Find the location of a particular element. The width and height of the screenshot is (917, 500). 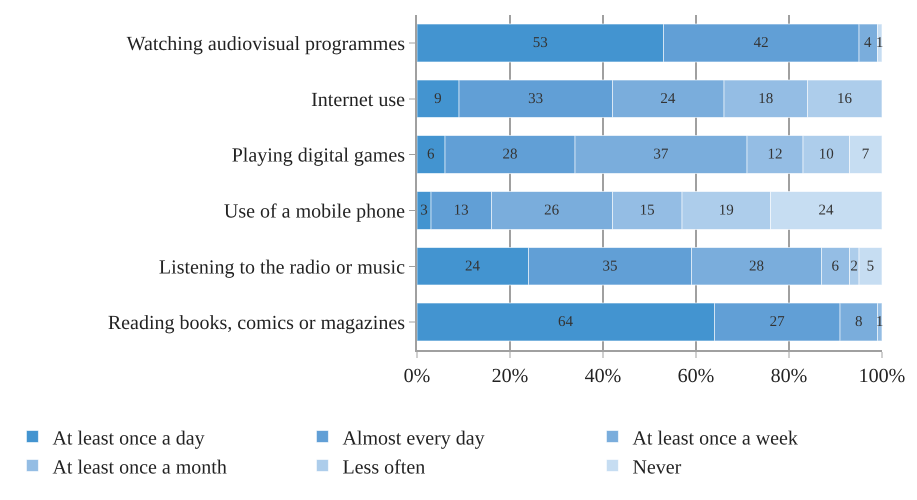

x-tick-label: 80% is located at coordinates (789, 376).